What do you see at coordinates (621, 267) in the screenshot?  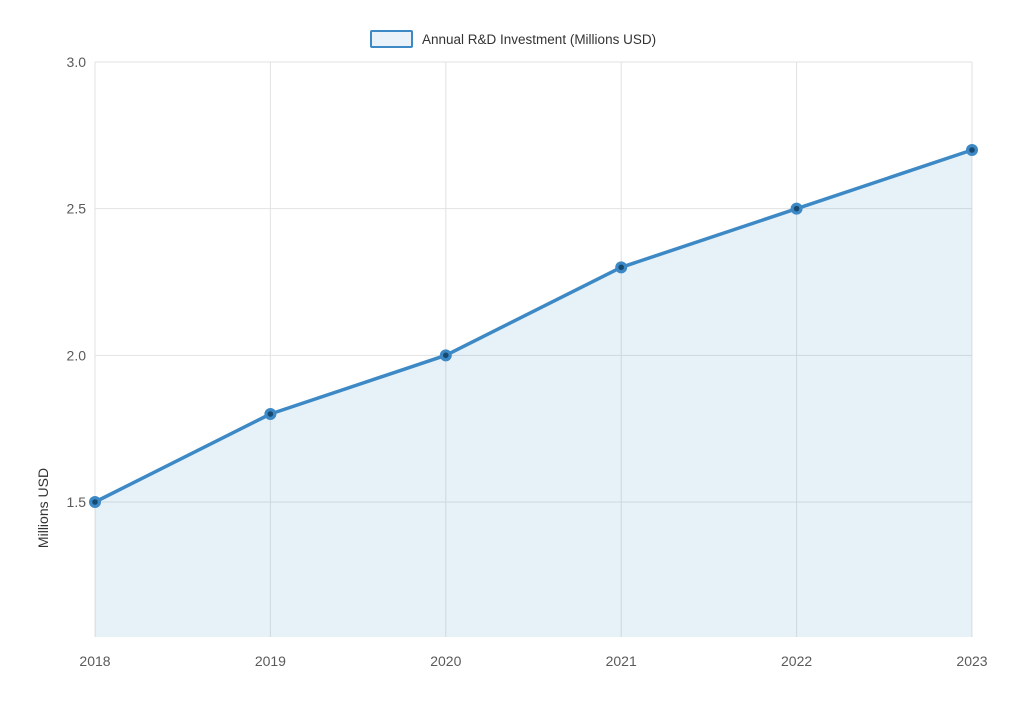 I see `data-point-core-2021` at bounding box center [621, 267].